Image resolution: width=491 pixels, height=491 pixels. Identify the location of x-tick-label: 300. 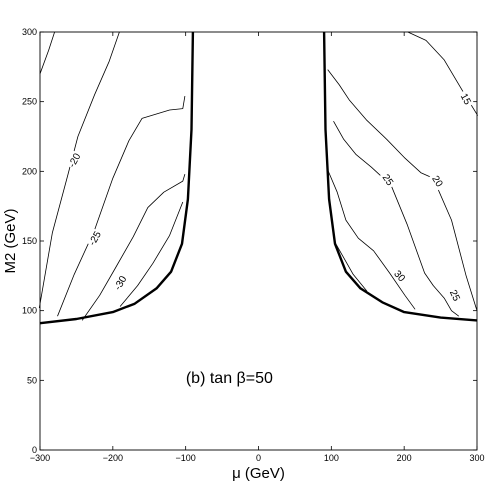
(476, 458).